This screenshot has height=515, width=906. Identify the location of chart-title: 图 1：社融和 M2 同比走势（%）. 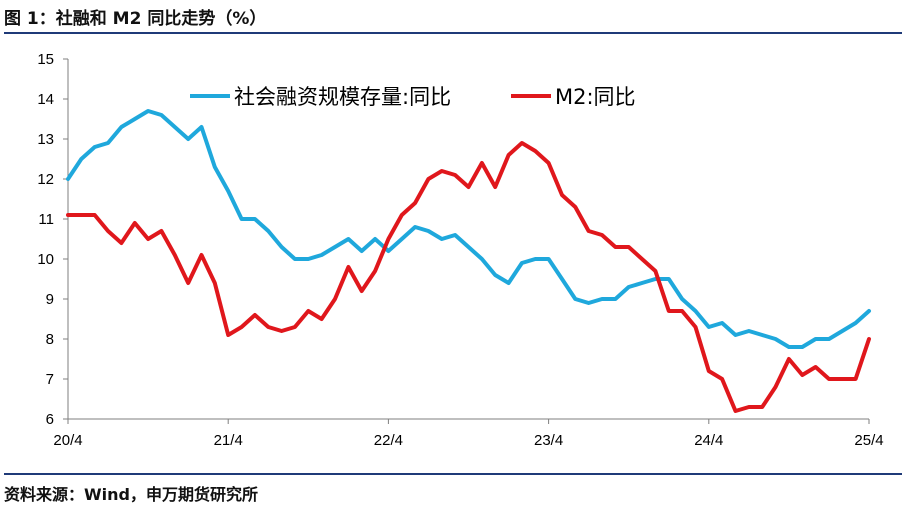
(135, 19).